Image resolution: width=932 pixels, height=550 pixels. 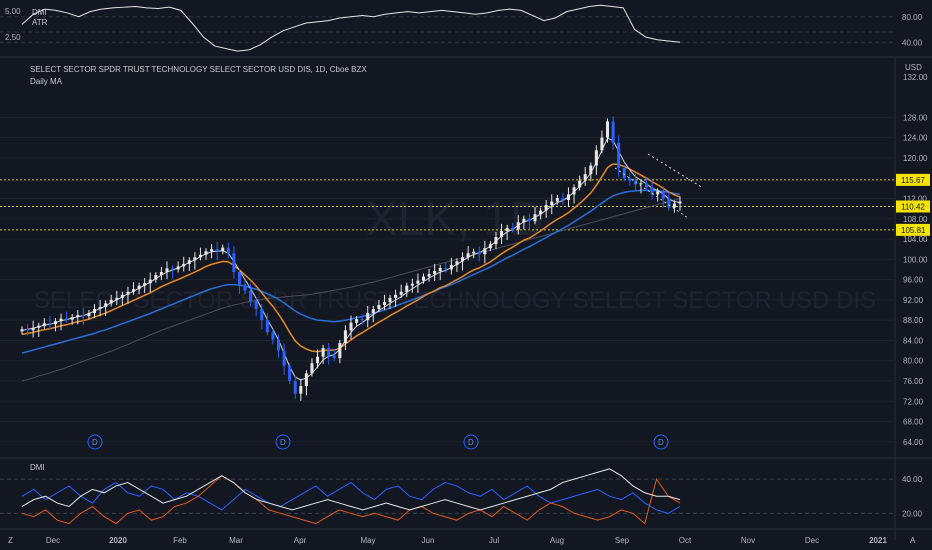 I want to click on price-tick-label: 104.00, so click(x=915, y=239).